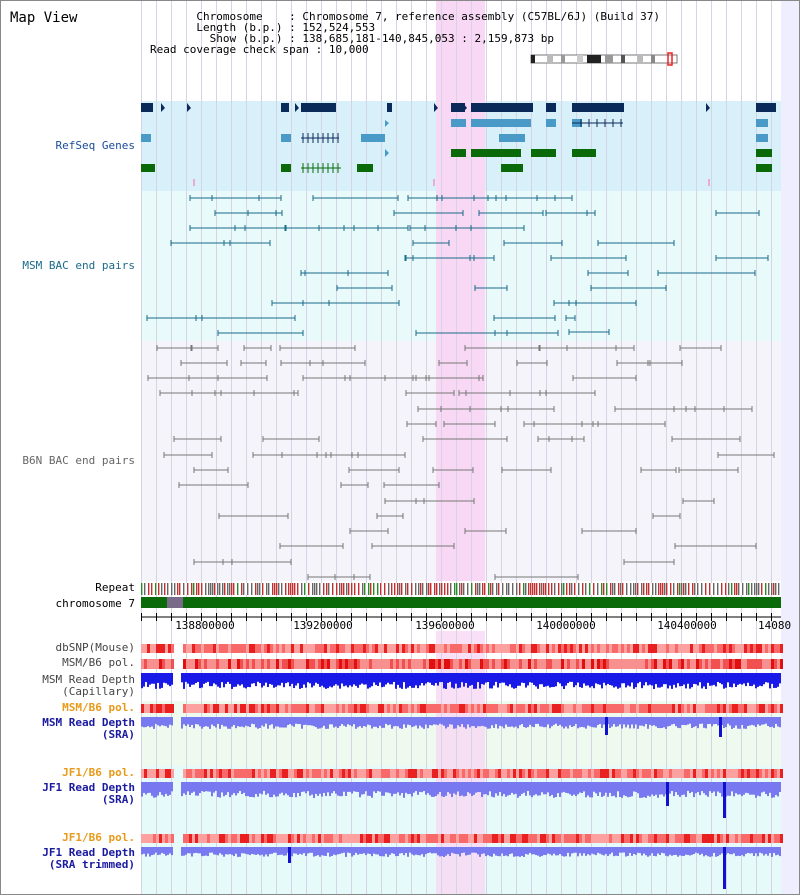 This screenshot has height=895, width=800. Describe the element at coordinates (78, 460) in the screenshot. I see `b6n-bac-label: B6N BAC end pairs` at that location.